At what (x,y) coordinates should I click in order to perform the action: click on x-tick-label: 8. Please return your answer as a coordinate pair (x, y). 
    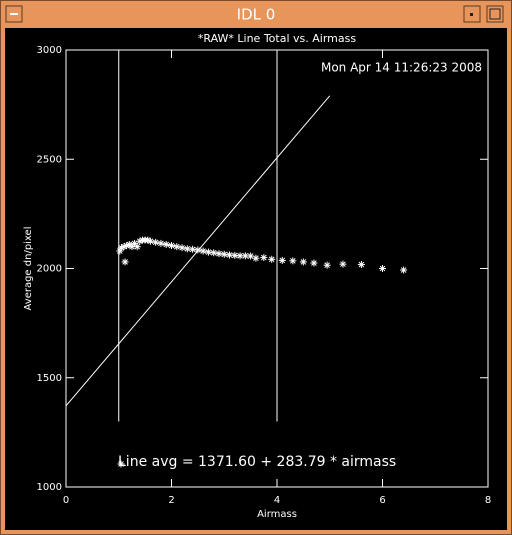
    Looking at the image, I should click on (488, 500).